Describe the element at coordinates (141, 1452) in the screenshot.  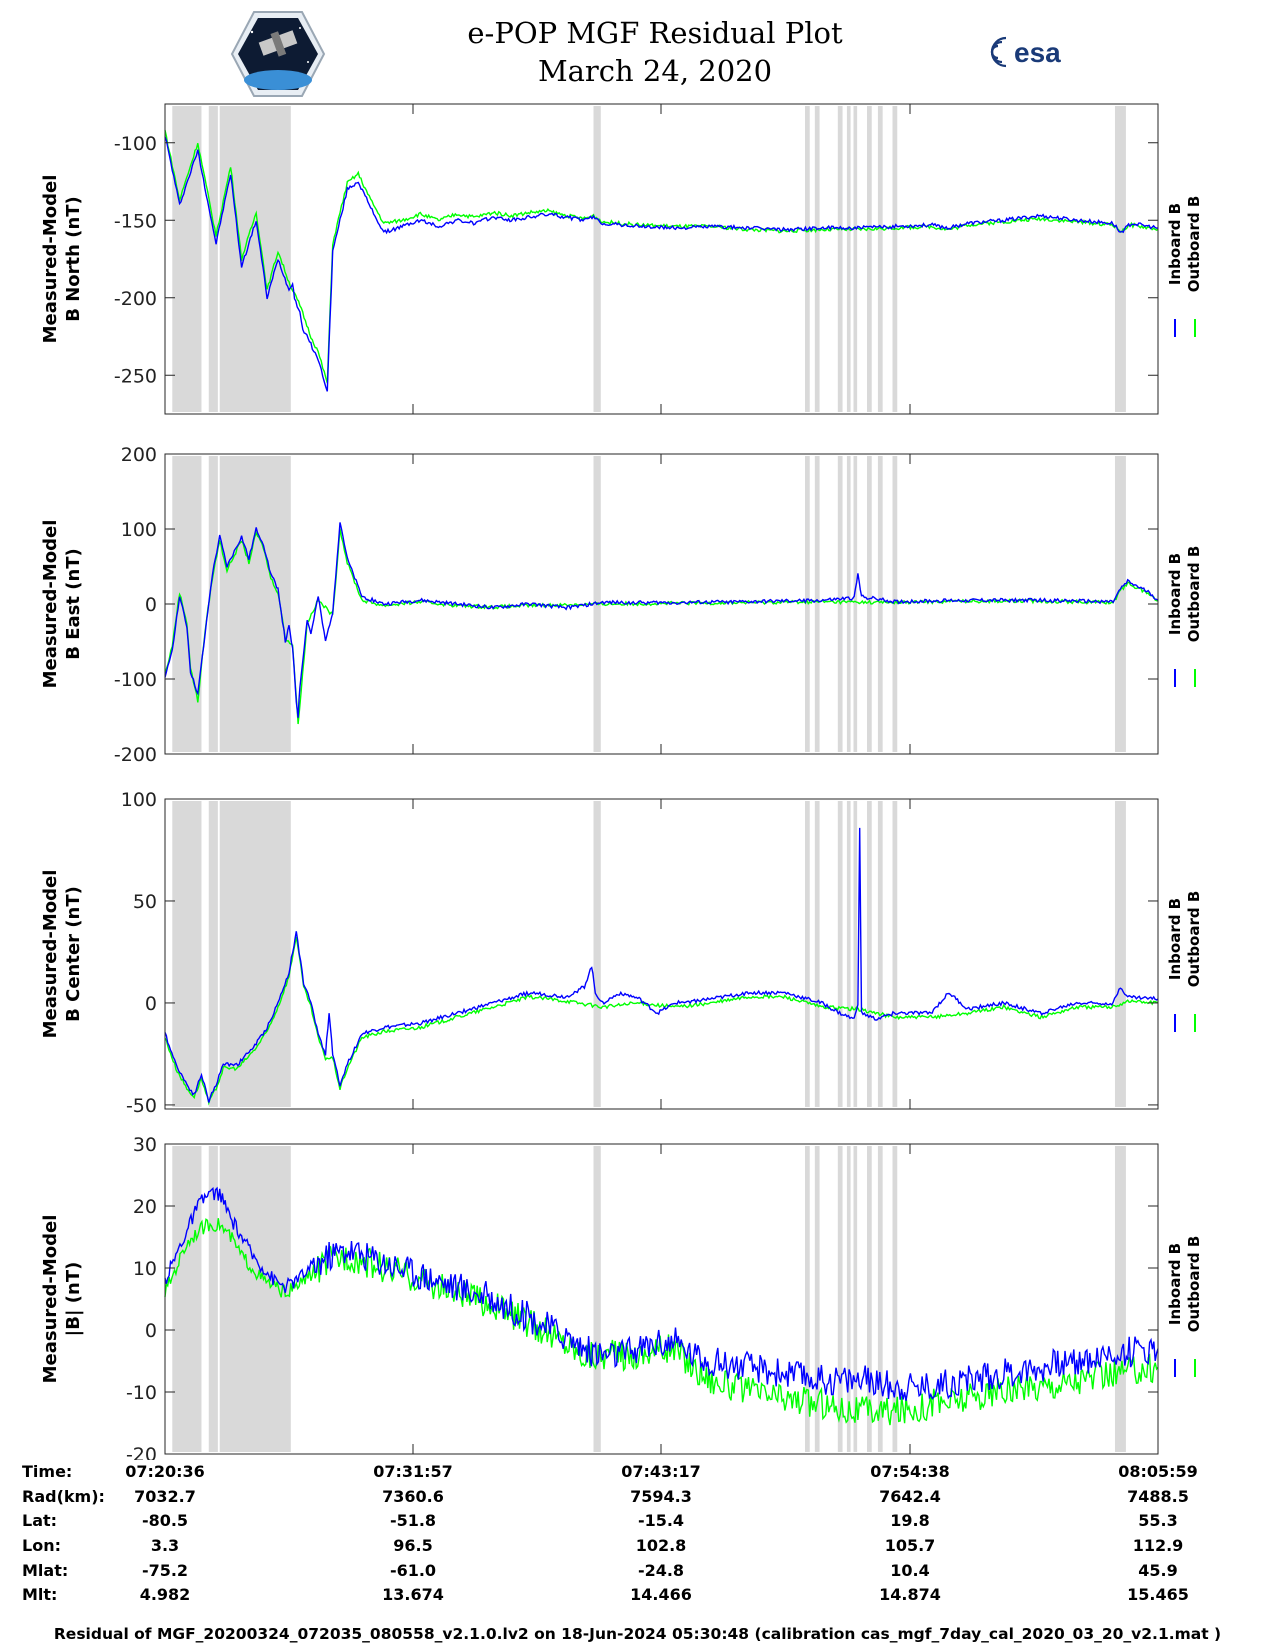
I see `y-tick-label-4-6: -20` at that location.